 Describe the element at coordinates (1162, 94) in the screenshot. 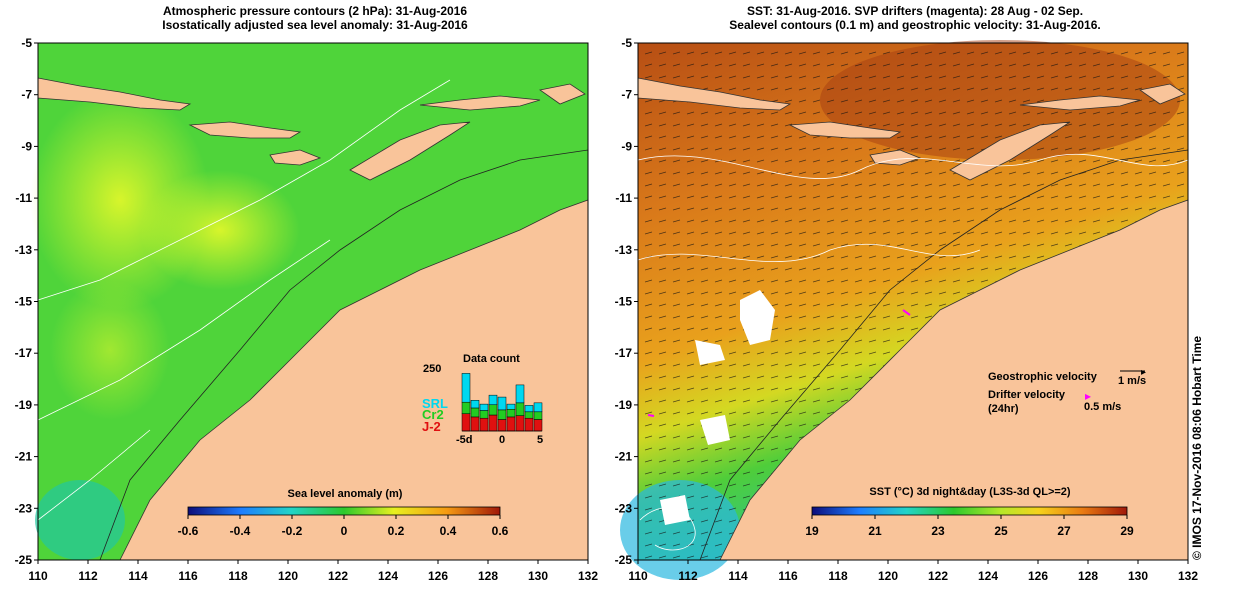

I see `sst-islands-ne` at that location.